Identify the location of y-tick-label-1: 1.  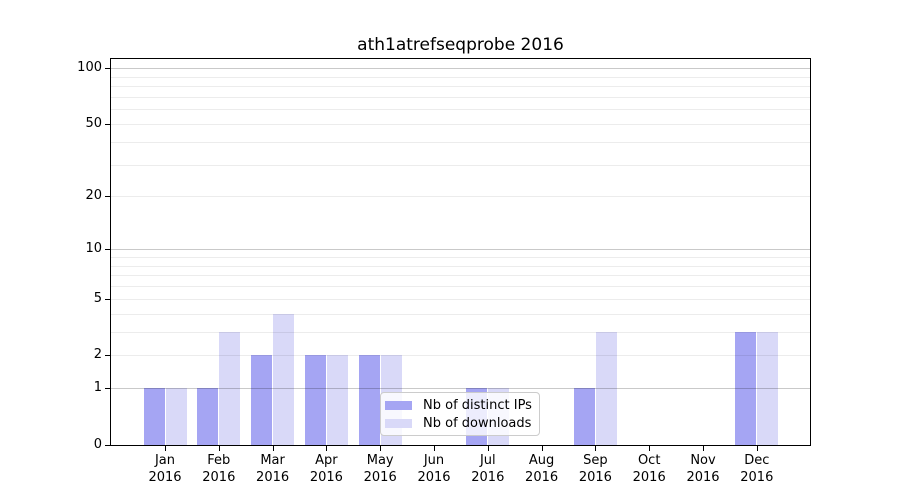
(97, 387).